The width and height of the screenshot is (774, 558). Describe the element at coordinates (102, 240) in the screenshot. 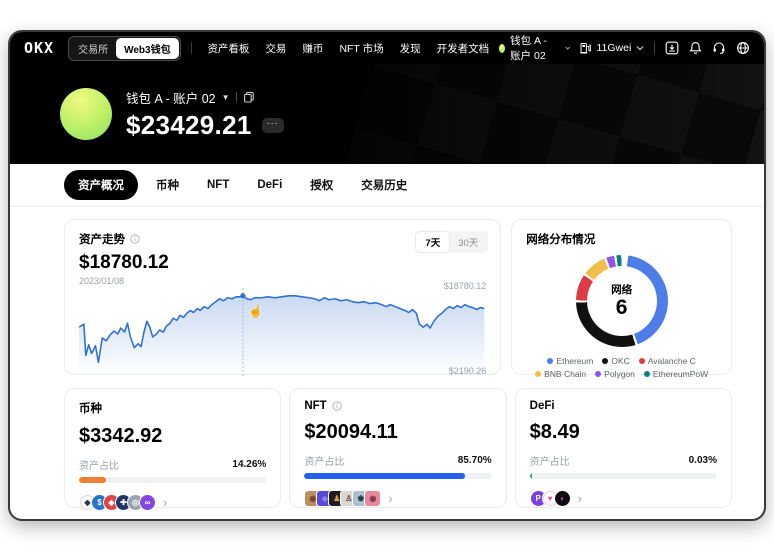

I see `trend-card-title: 资产走势` at that location.